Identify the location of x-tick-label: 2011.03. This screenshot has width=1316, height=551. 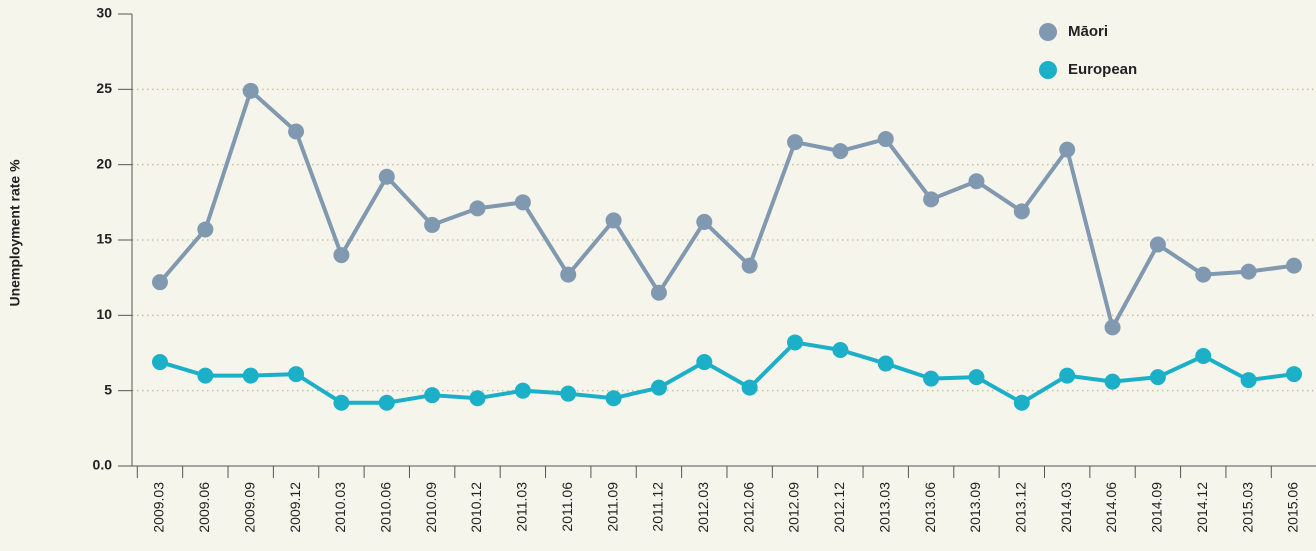
(522, 507).